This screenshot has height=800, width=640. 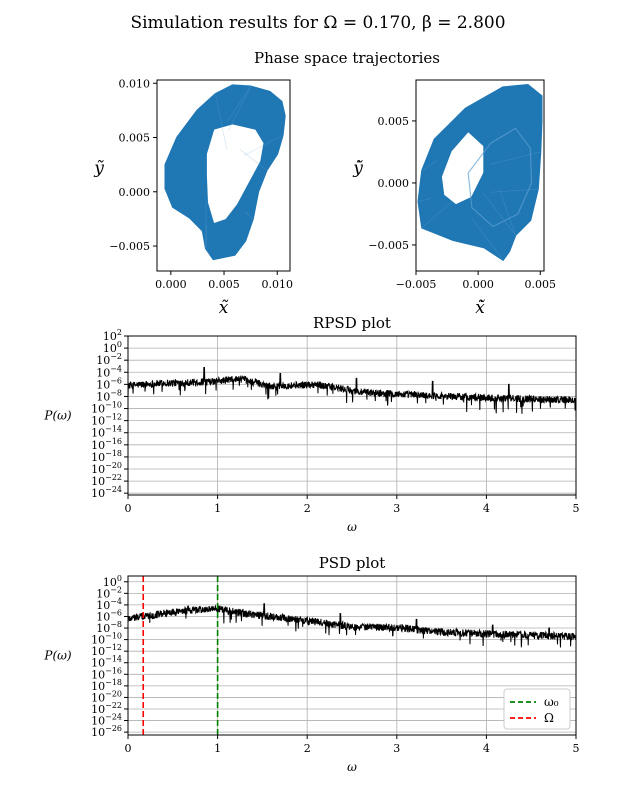 What do you see at coordinates (352, 323) in the screenshot?
I see `chart-title: RPSD plot` at bounding box center [352, 323].